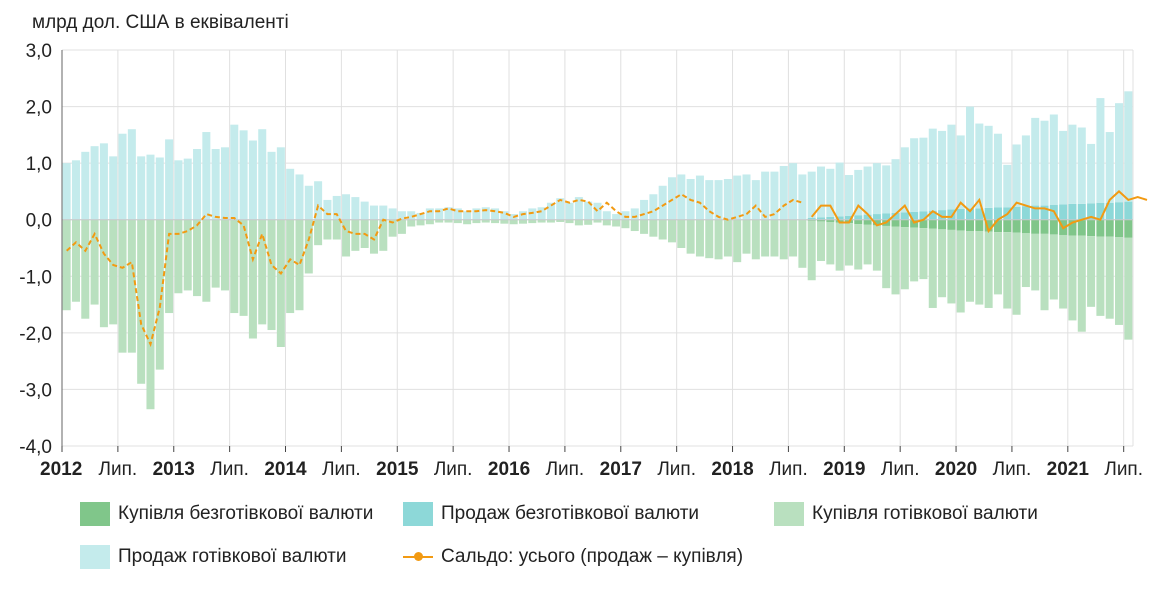 This screenshot has height=598, width=1155. Describe the element at coordinates (844, 469) in the screenshot. I see `x-tick-label: 2019` at that location.